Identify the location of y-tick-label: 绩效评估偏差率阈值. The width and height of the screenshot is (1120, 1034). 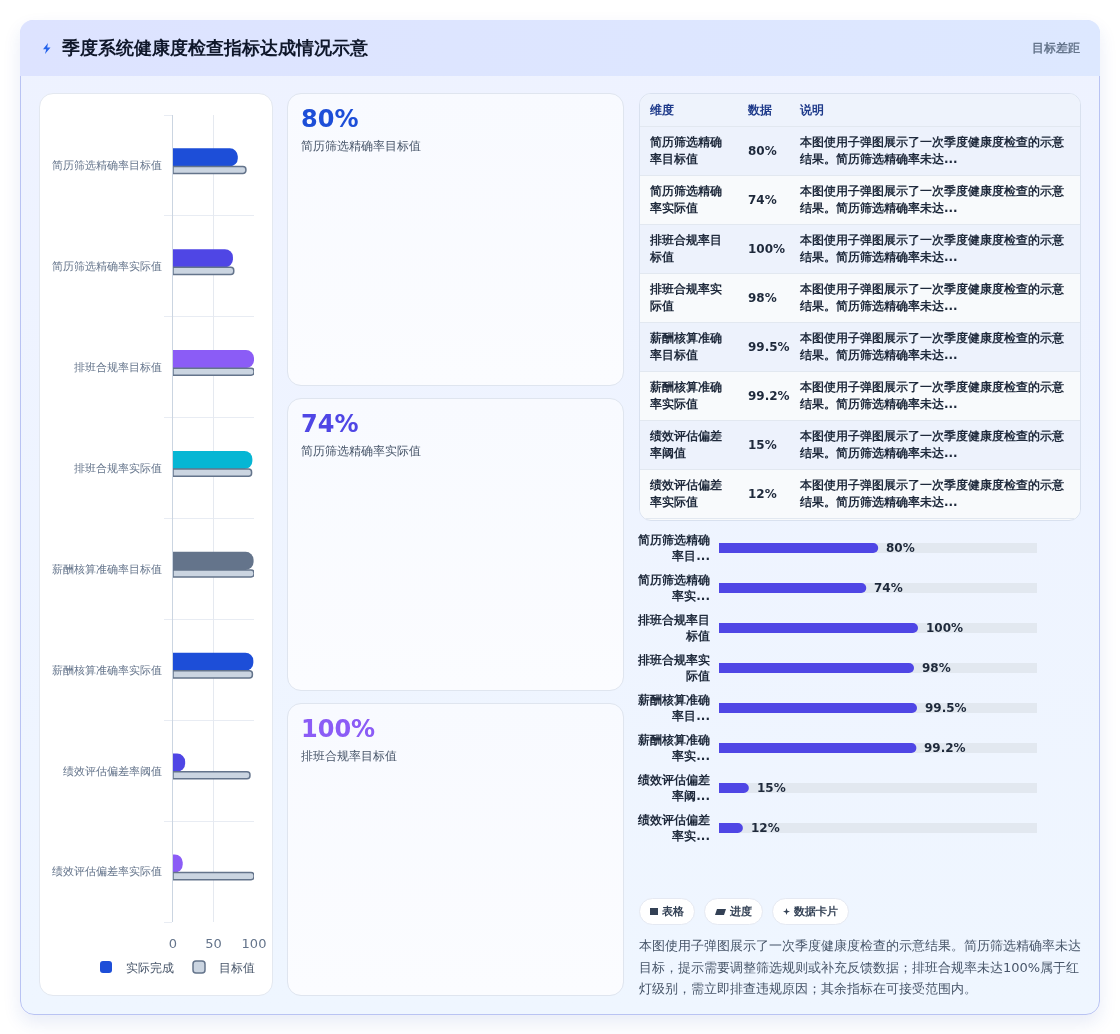
(112, 771).